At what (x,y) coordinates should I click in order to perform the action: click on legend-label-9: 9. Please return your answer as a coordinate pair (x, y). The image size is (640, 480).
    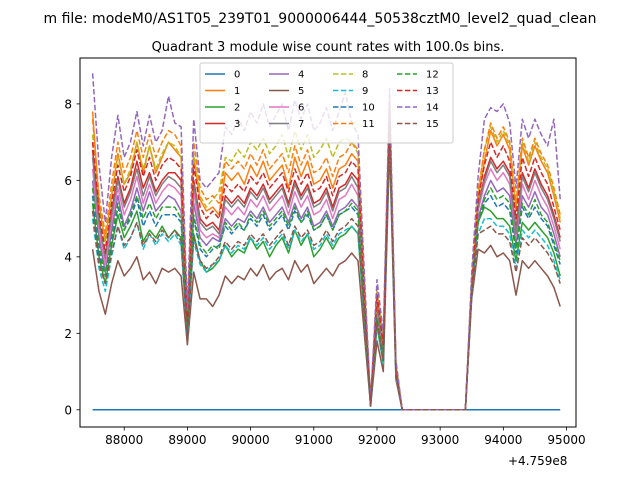
    Looking at the image, I should click on (365, 91).